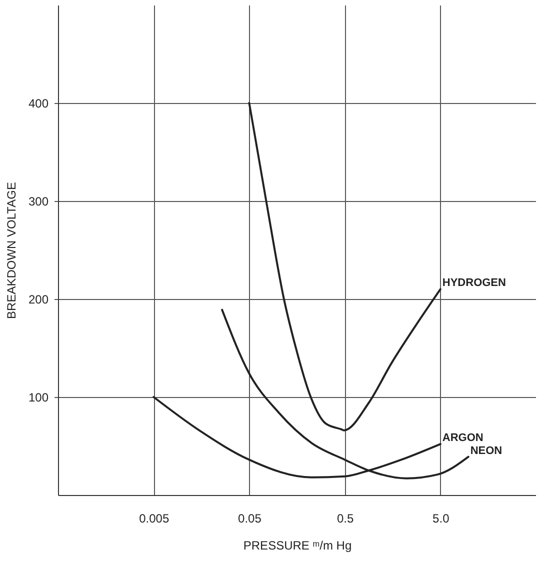  Describe the element at coordinates (463, 438) in the screenshot. I see `series-label: ARGON` at that location.